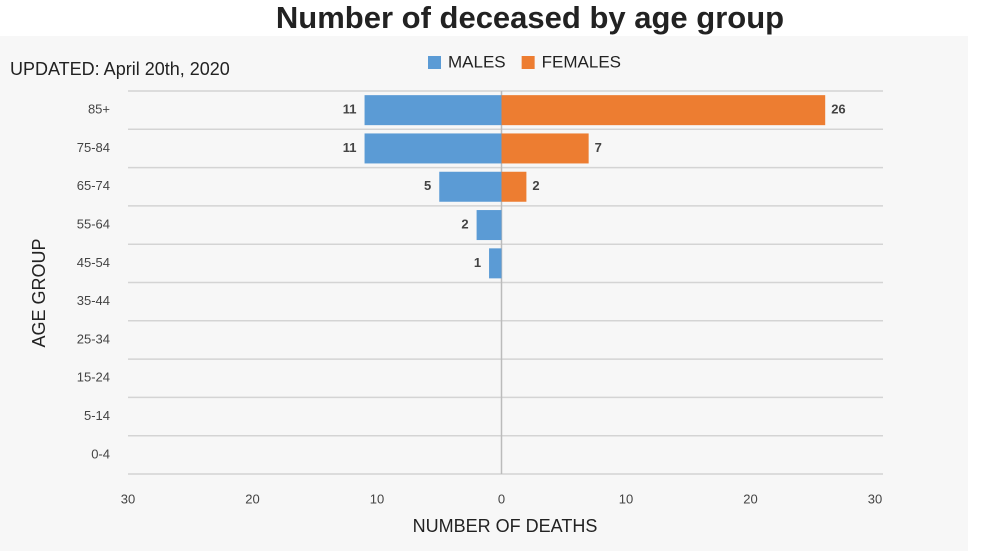 Image resolution: width=1007 pixels, height=551 pixels. Describe the element at coordinates (93, 262) in the screenshot. I see `y-tick-label: 45-54` at that location.